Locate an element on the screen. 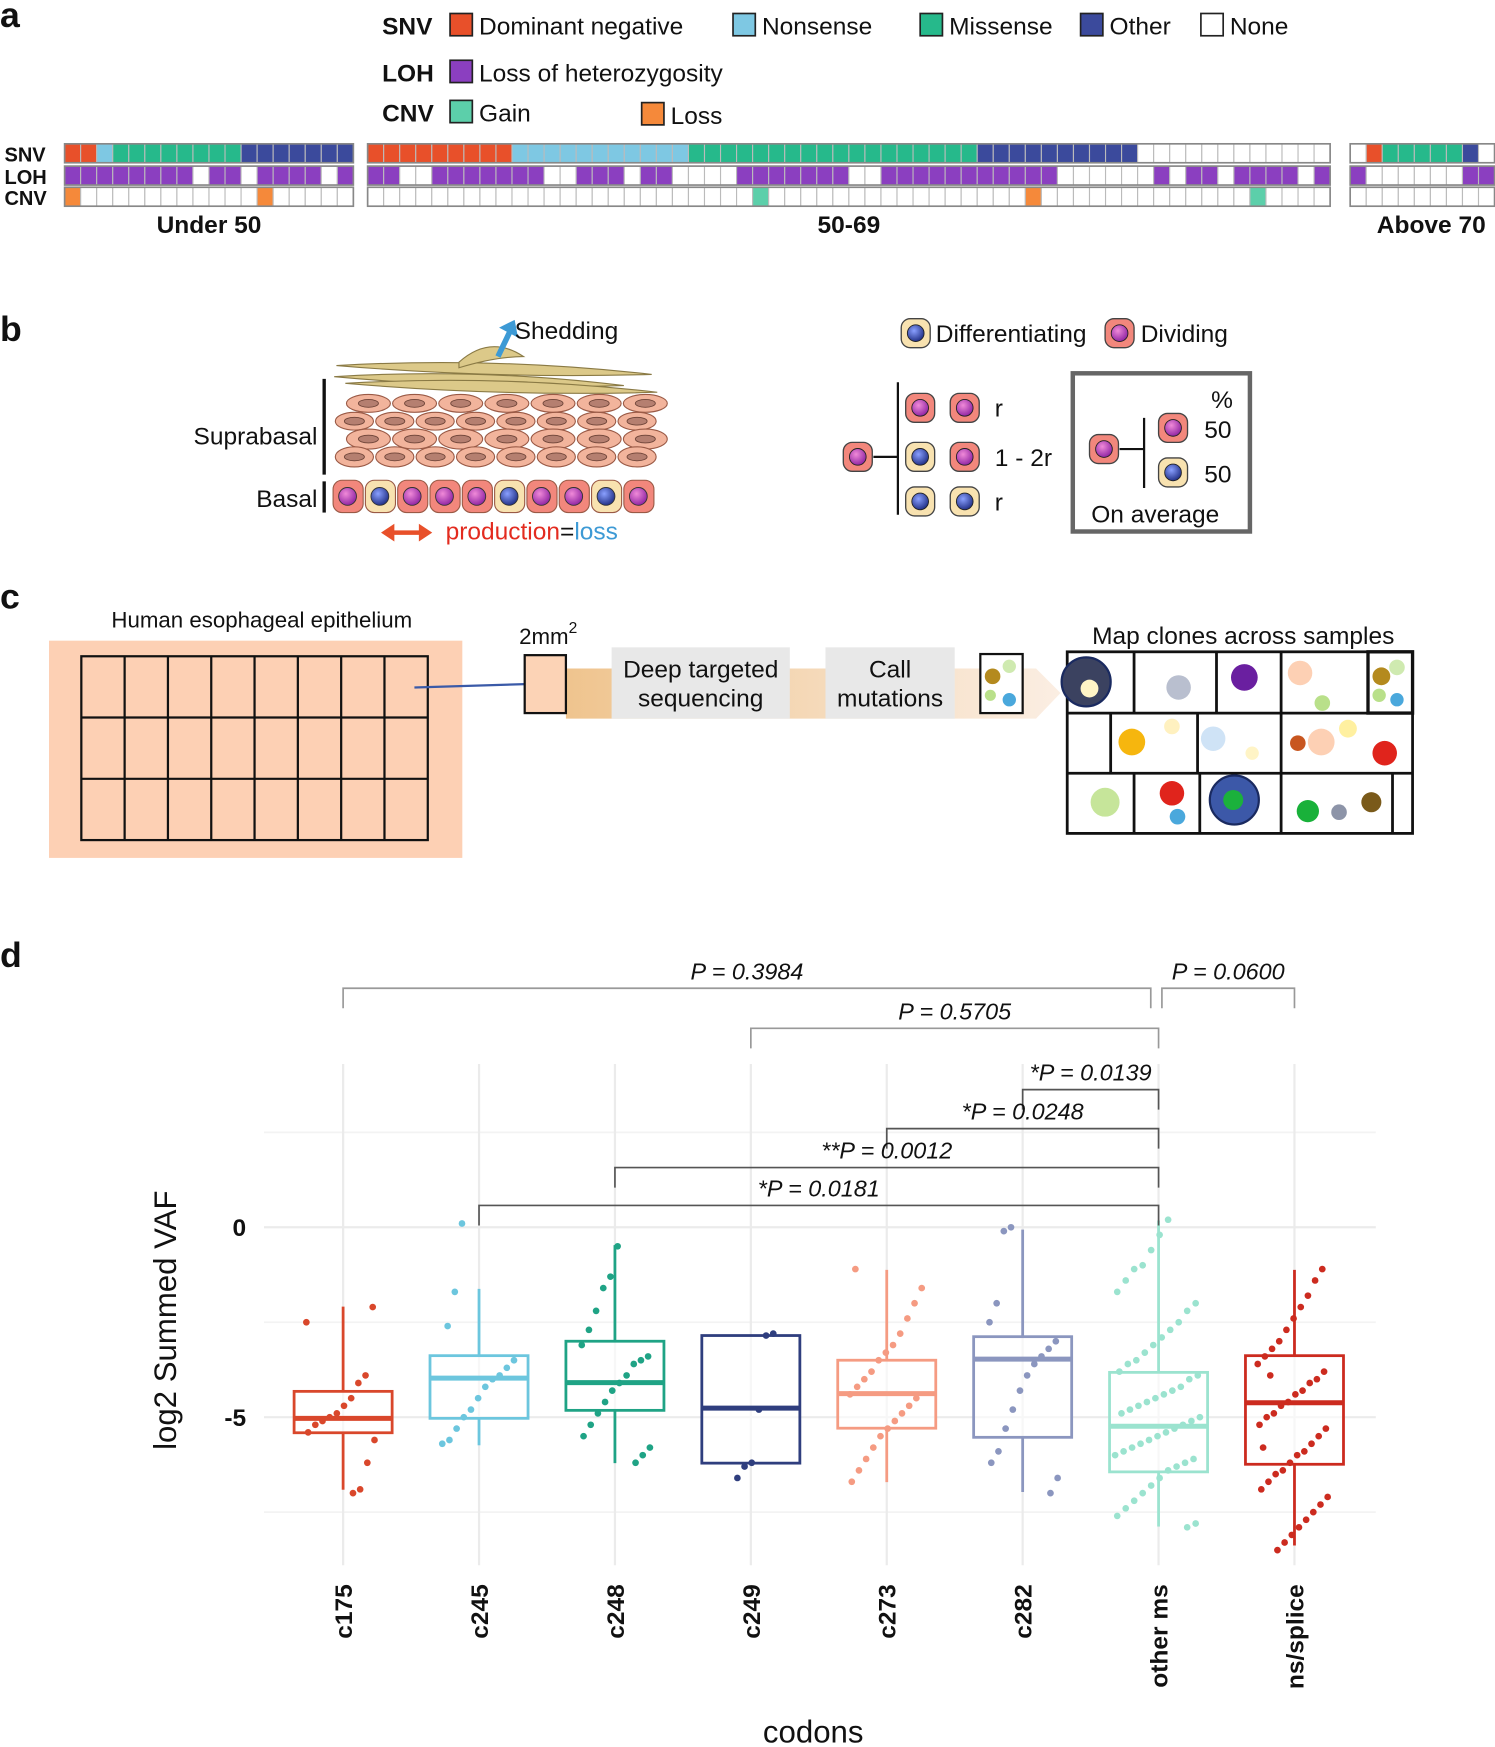  nucleus is located at coordinates (1104, 449).